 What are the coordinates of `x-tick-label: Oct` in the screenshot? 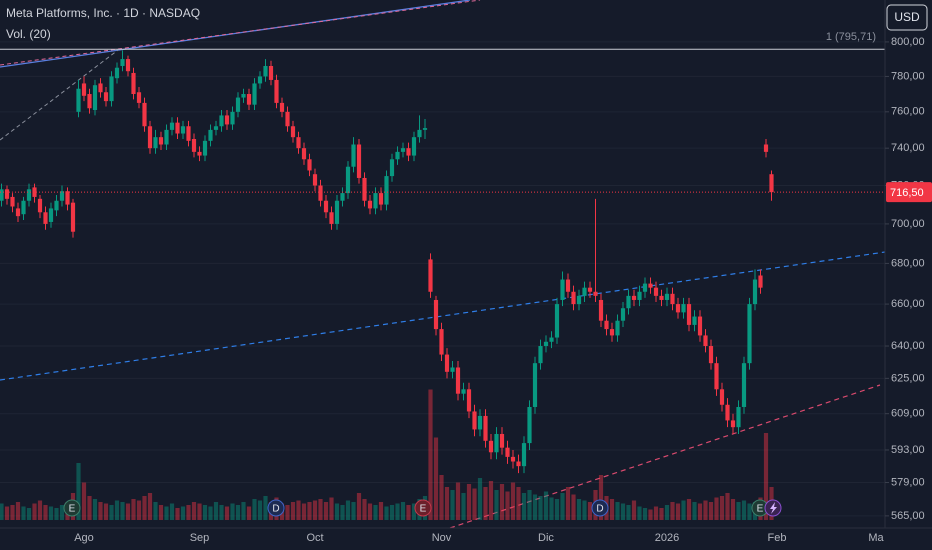 It's located at (314, 538).